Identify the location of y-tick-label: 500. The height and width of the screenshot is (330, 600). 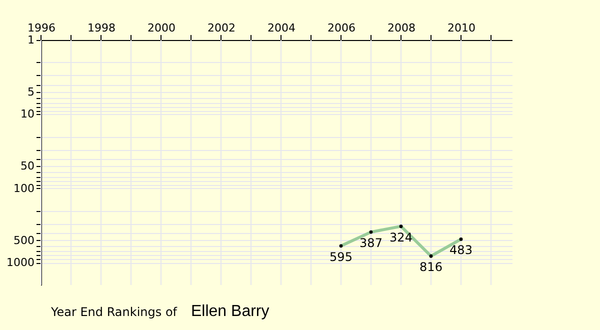
(24, 240).